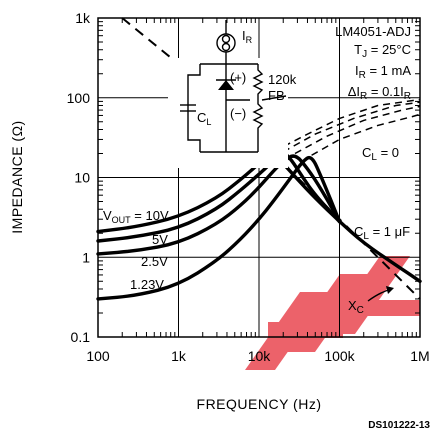 The image size is (432, 432). Describe the element at coordinates (276, 95) in the screenshot. I see `schematic-fb-label: FB` at that location.